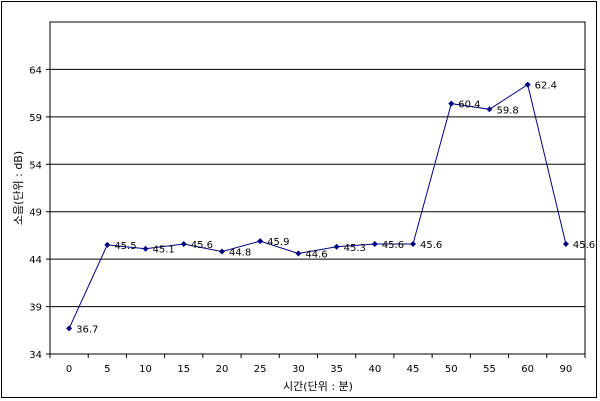  I want to click on data-label: 60.4, so click(469, 105).